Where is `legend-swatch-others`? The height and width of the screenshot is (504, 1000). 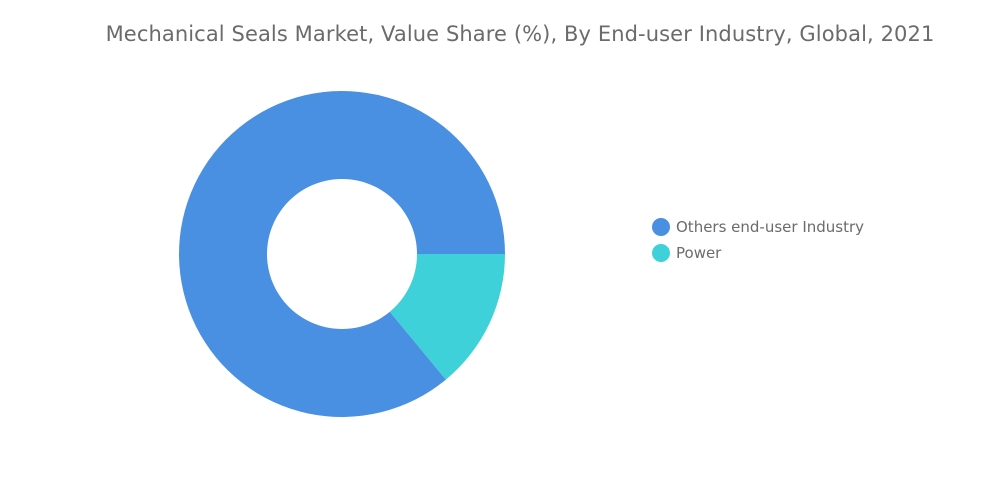
legend-swatch-others is located at coordinates (661, 227).